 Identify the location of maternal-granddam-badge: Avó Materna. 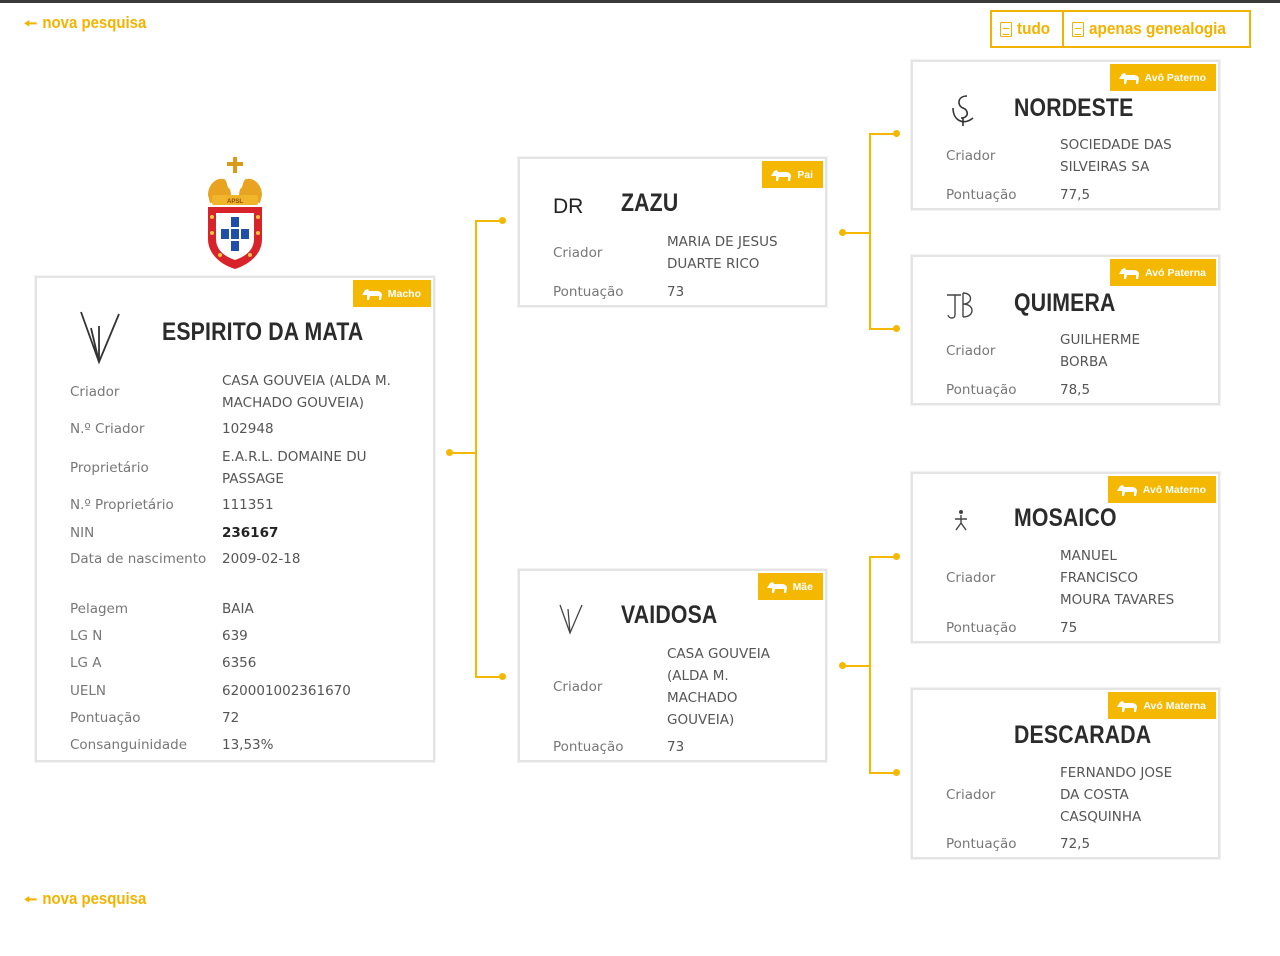
(1162, 705).